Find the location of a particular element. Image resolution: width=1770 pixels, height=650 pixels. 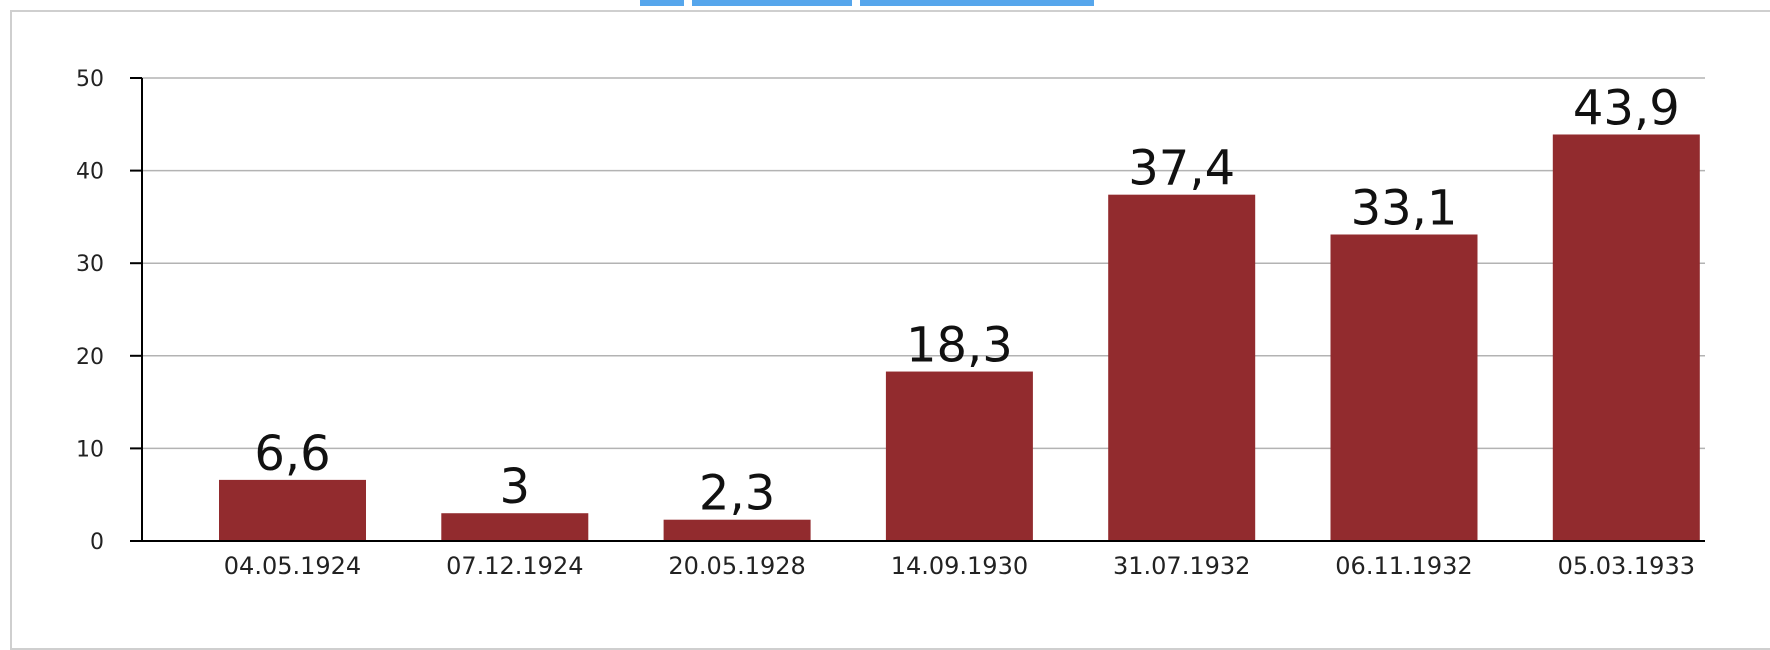

data-label: 43,9 is located at coordinates (1626, 108).